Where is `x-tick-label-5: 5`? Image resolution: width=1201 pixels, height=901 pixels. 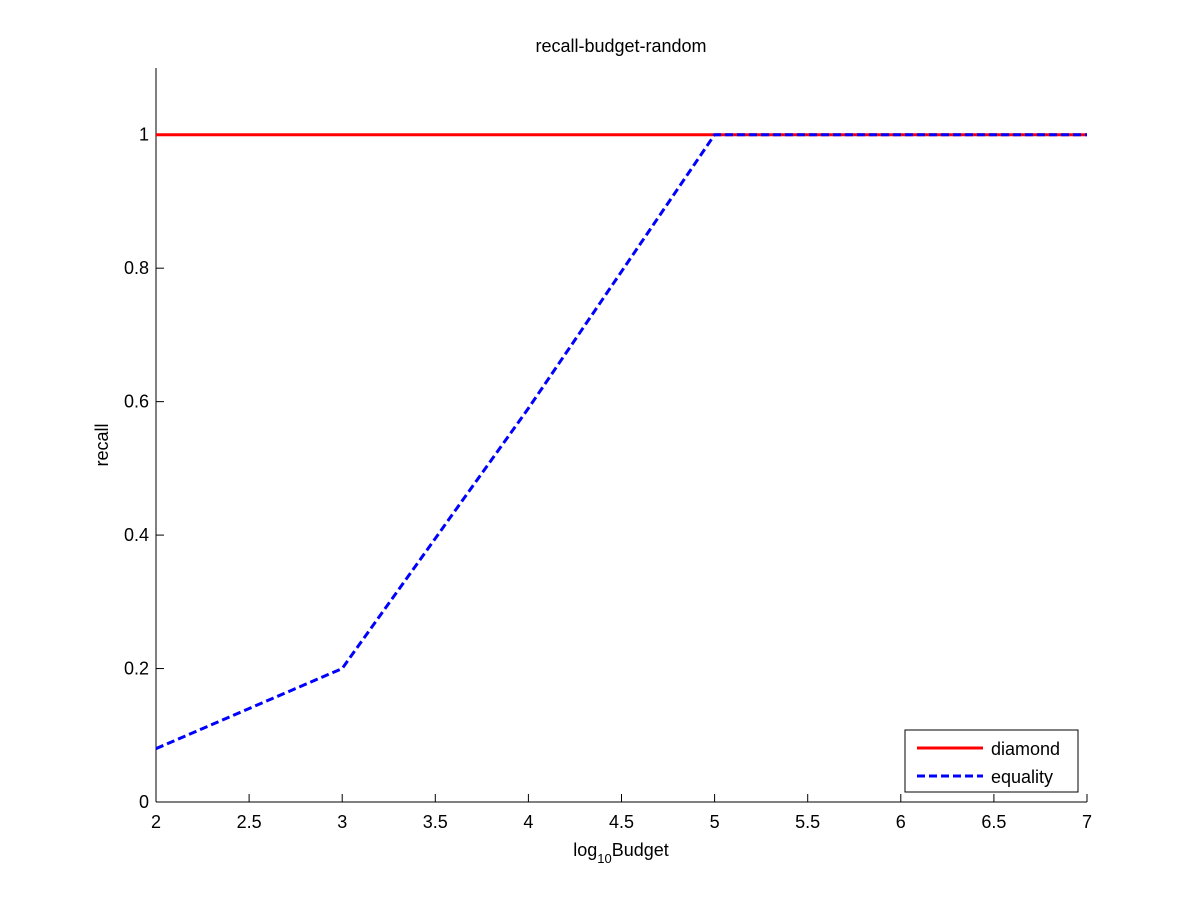
x-tick-label-5: 5 is located at coordinates (715, 822).